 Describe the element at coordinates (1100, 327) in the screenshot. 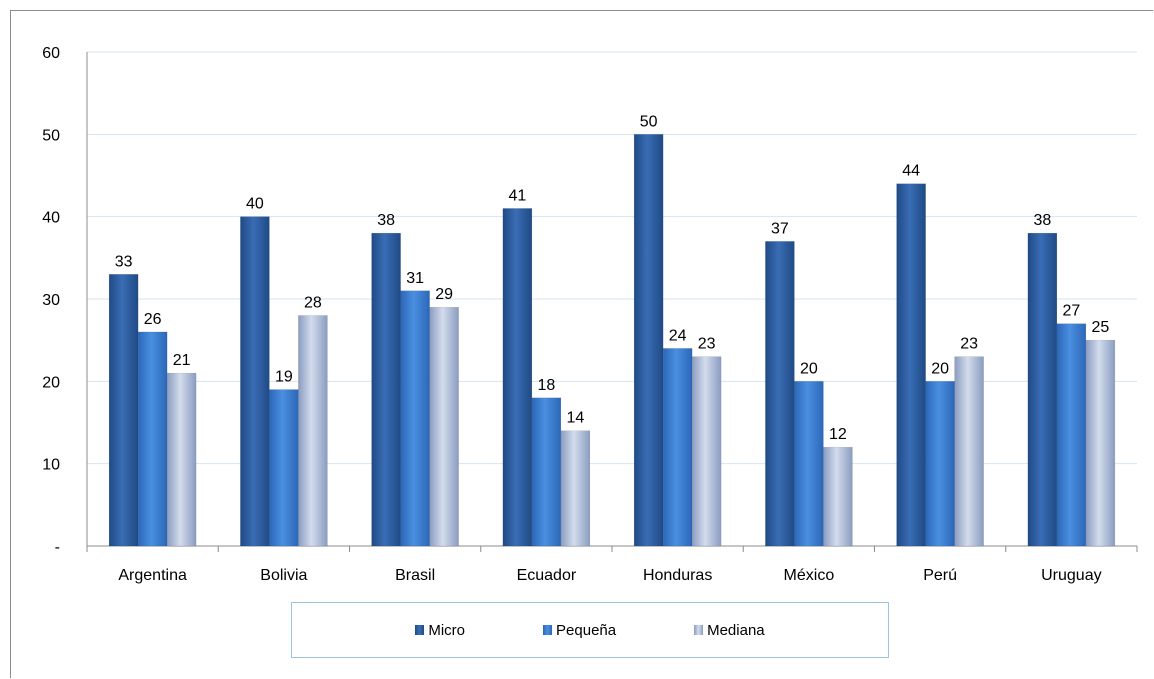

I see `data-label: 25` at that location.